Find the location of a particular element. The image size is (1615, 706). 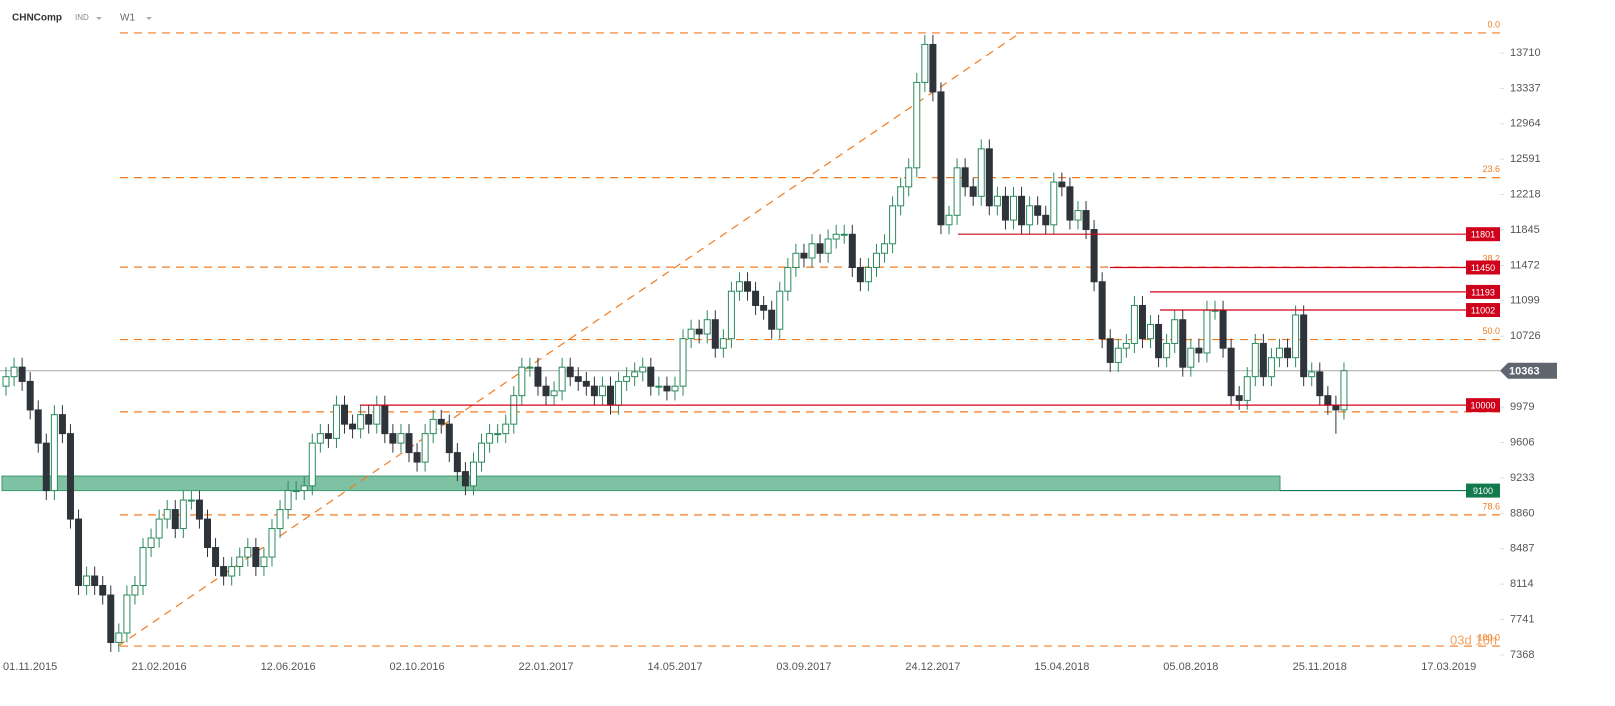

level-label: 11450 is located at coordinates (1483, 268).